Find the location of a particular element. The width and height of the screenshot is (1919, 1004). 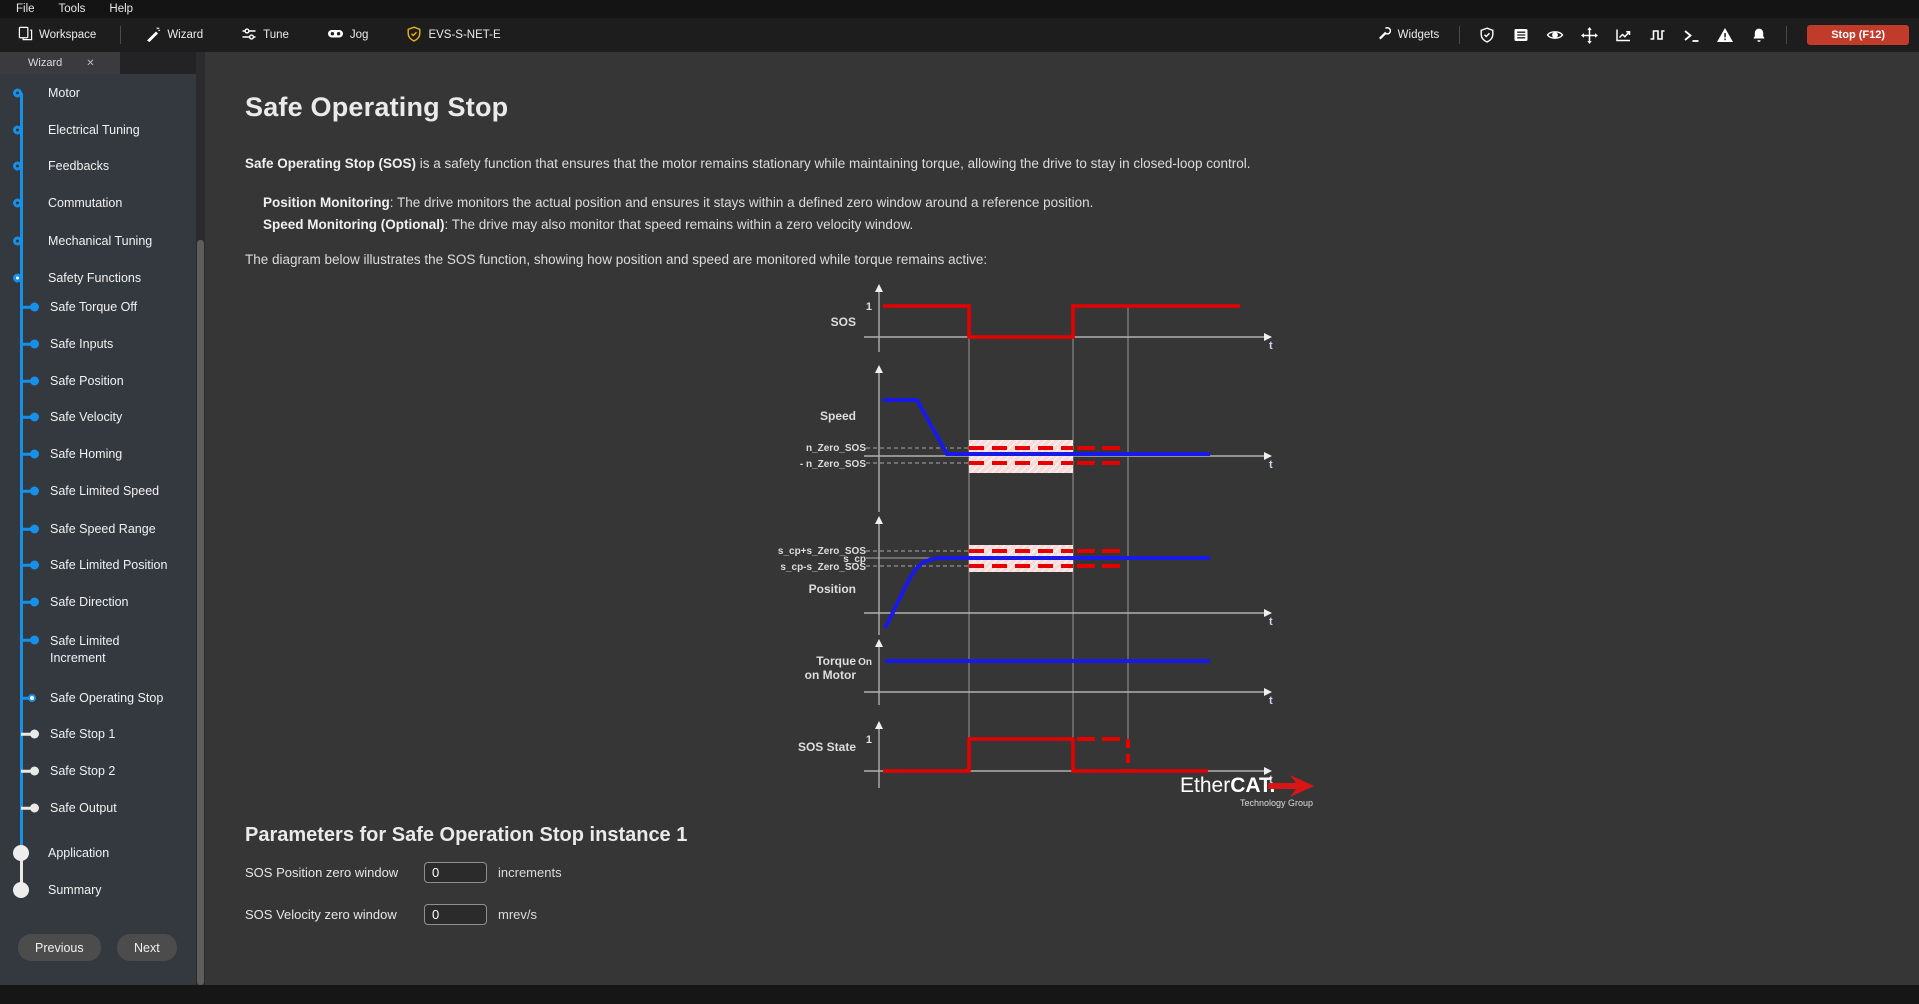

scrollbar-thumb is located at coordinates (200, 612).